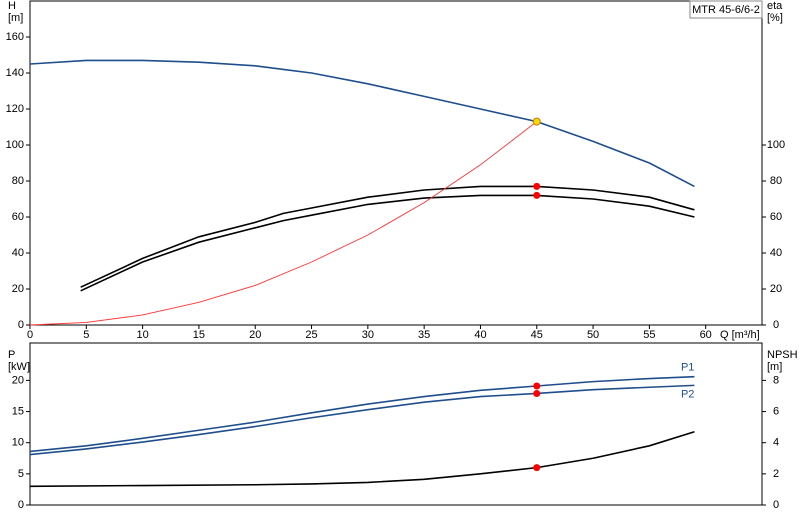 The width and height of the screenshot is (800, 520). Describe the element at coordinates (424, 335) in the screenshot. I see `x-tick-label: 35` at that location.